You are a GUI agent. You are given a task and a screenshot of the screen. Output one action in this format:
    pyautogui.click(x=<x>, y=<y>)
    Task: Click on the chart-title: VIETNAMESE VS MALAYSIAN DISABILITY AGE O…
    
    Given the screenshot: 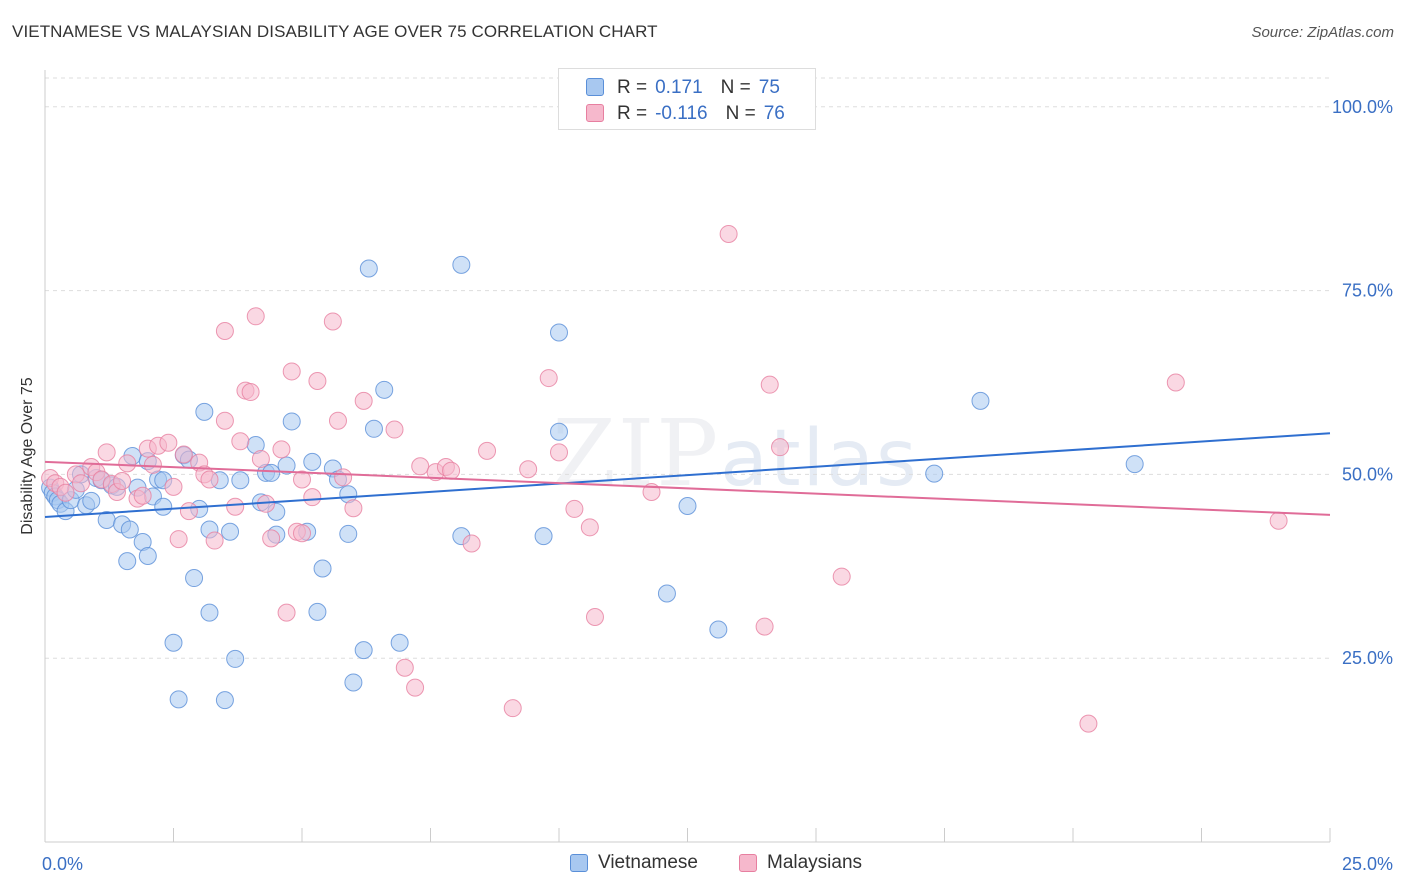 What is the action you would take?
    pyautogui.click(x=335, y=31)
    